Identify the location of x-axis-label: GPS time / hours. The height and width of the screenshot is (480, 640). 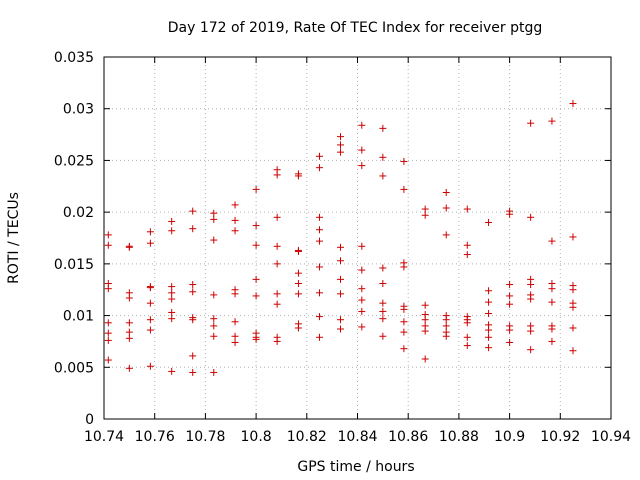
(355, 467).